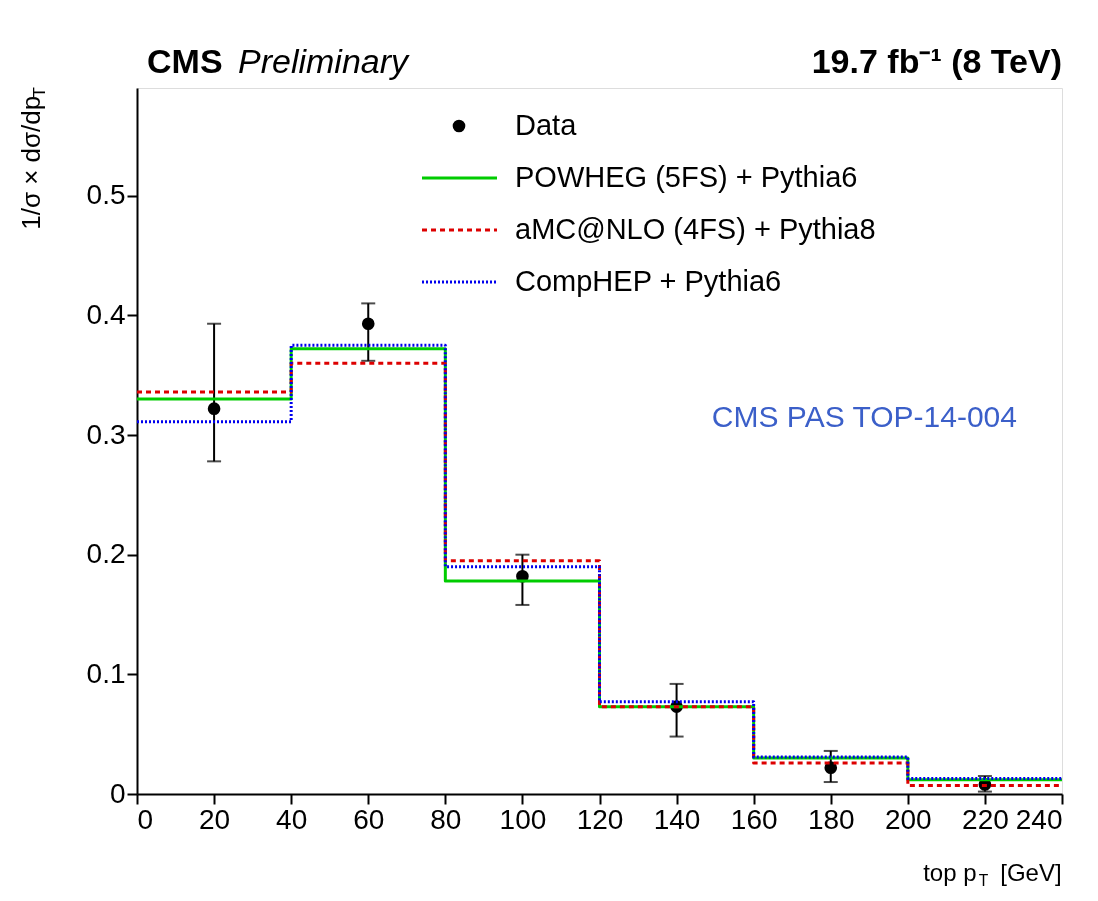 Image resolution: width=1098 pixels, height=901 pixels. Describe the element at coordinates (936, 61) in the screenshot. I see `text: 19.7 fb⁻¹ (8 TeV)` at that location.